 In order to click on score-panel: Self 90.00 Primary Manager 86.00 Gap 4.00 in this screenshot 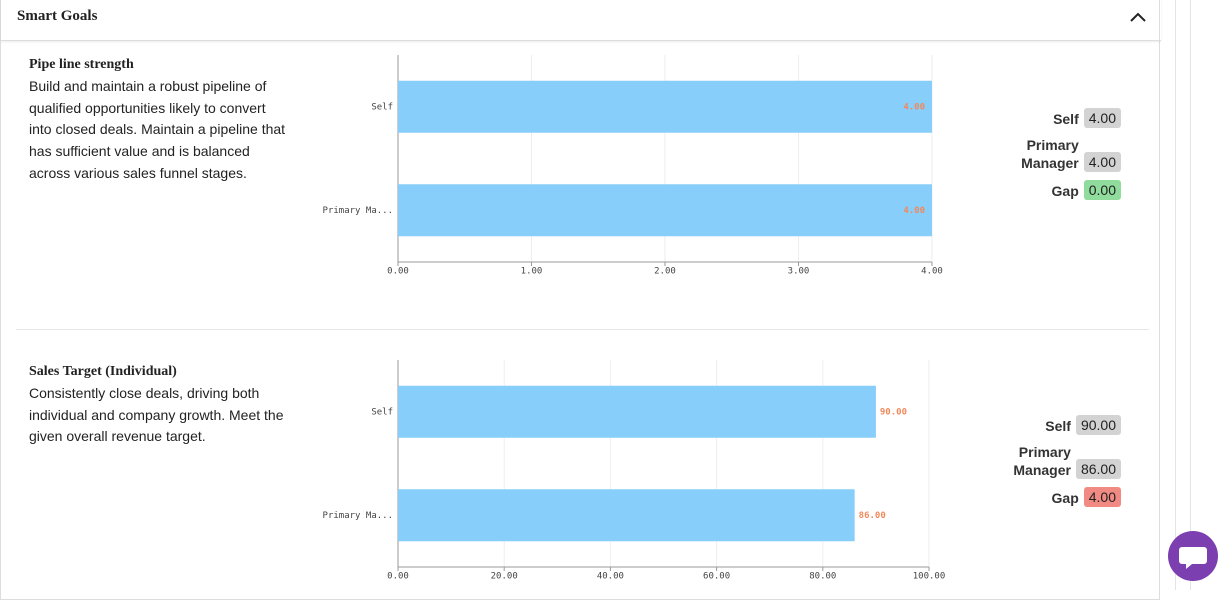, I will do `click(1058, 465)`.